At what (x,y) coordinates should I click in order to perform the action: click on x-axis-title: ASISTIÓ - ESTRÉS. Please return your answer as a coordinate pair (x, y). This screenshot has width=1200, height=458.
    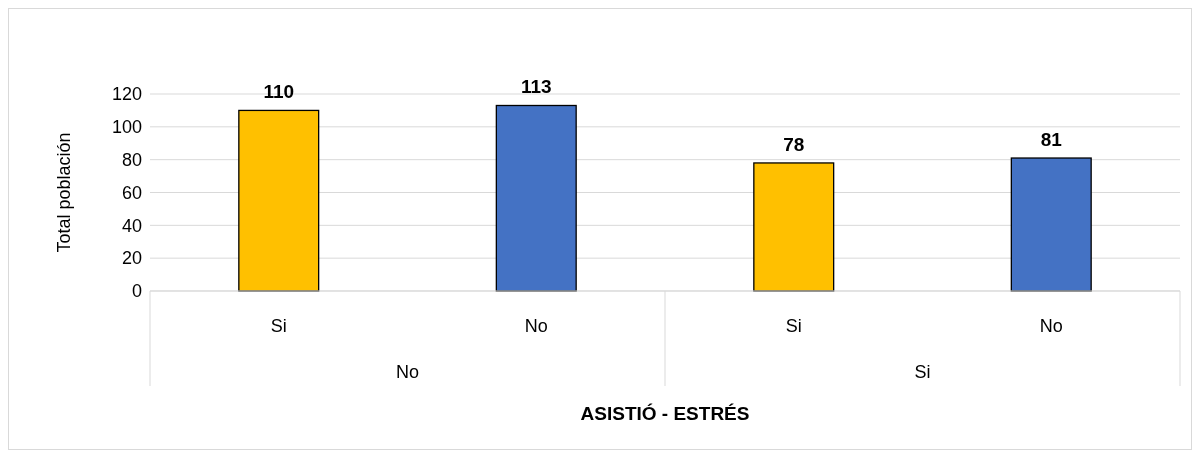
    Looking at the image, I should click on (665, 413).